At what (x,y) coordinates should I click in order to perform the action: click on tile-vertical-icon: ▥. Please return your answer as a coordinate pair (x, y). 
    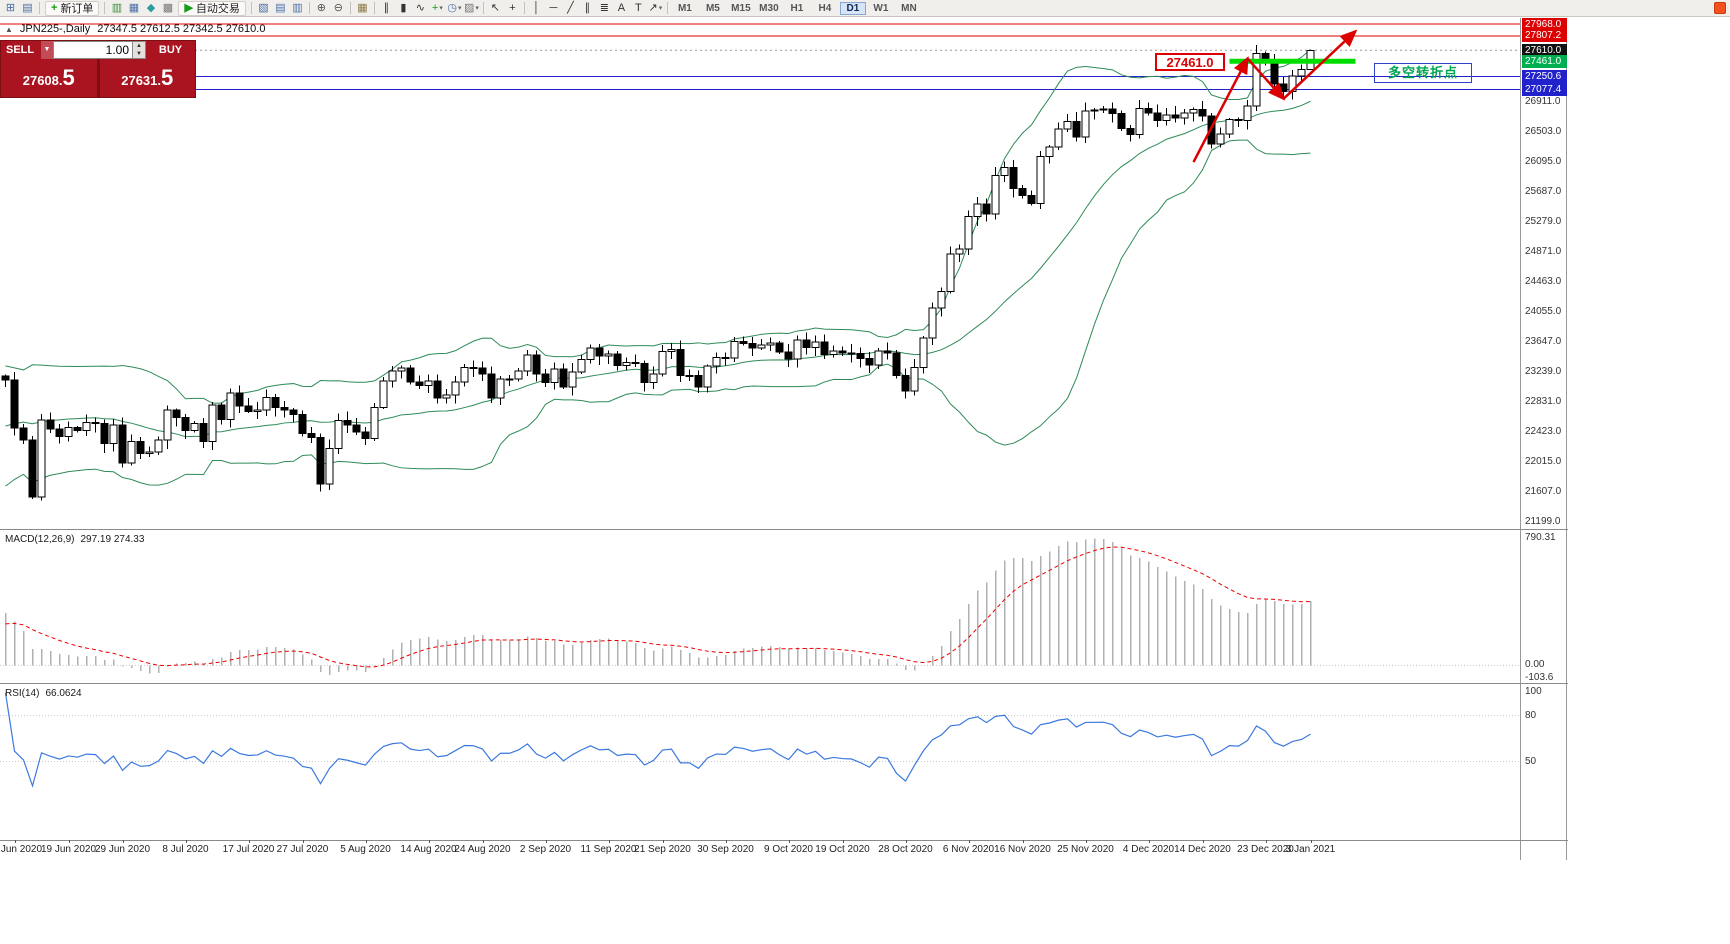
    Looking at the image, I should click on (297, 8).